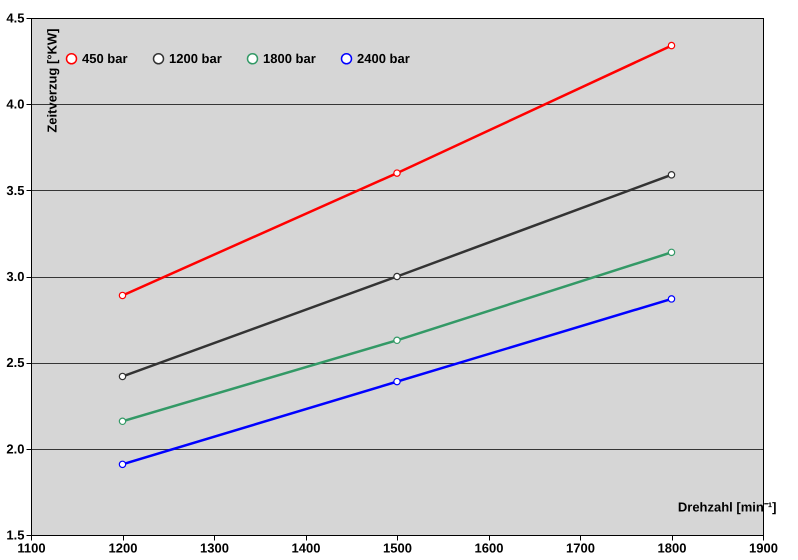 This screenshot has height=560, width=798. Describe the element at coordinates (306, 548) in the screenshot. I see `x-tick-label: 1400` at that location.